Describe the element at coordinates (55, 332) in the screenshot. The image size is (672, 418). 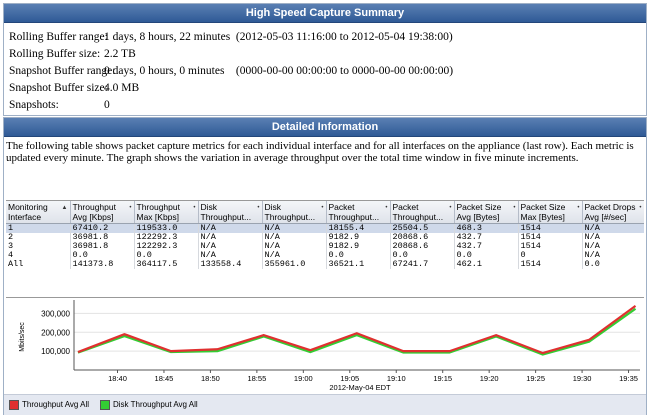
I see `y-tick-label: 200,000` at that location.